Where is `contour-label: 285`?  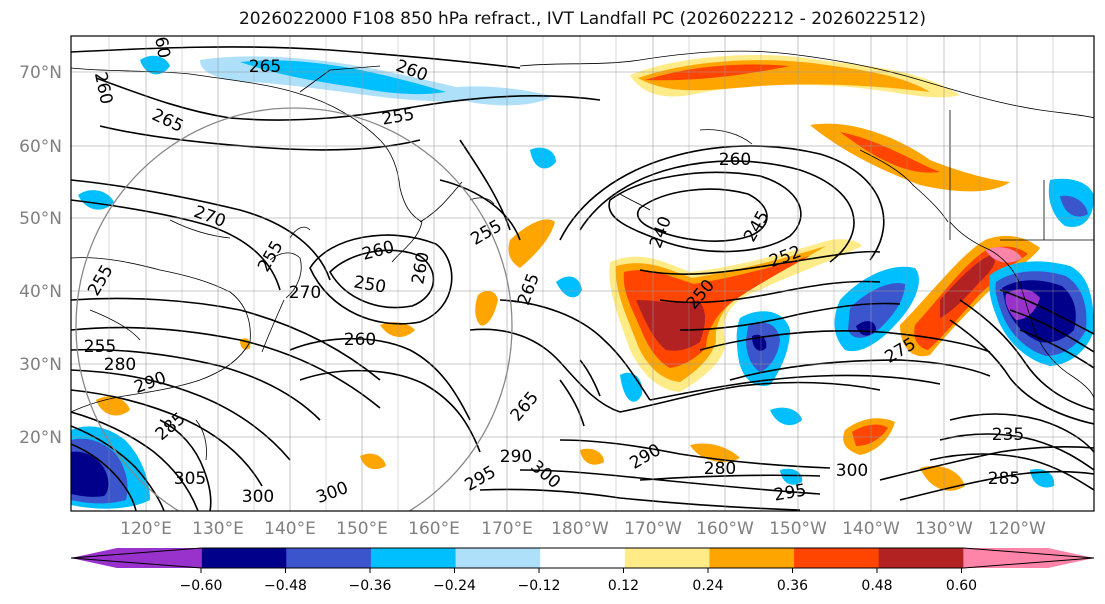
contour-label: 285 is located at coordinates (1004, 479).